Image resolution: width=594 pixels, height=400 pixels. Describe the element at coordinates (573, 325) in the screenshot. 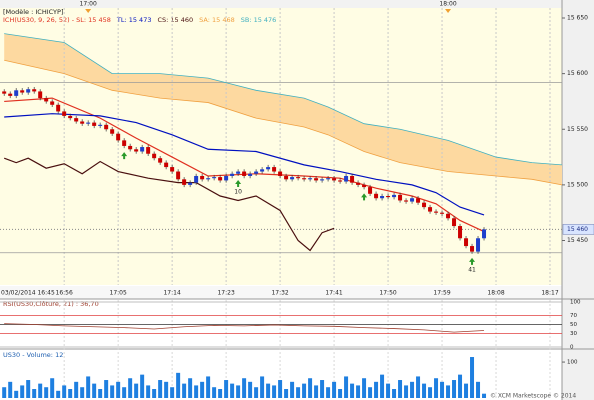

I see `rsi-tick-label: 50` at that location.